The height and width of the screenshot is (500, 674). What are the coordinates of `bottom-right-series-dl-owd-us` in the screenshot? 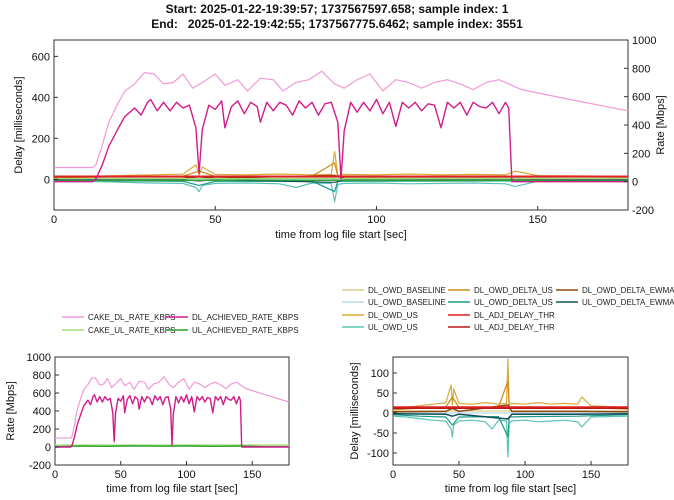 It's located at (510, 383).